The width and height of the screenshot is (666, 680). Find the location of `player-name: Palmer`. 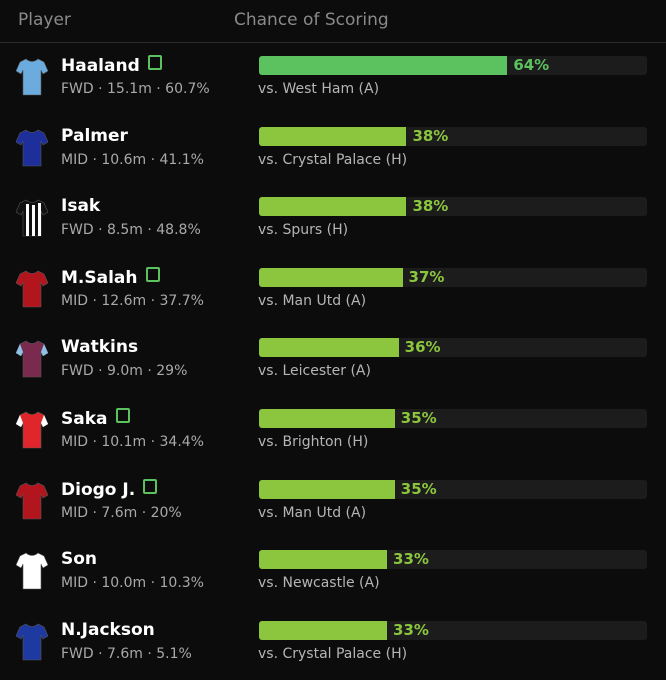

player-name: Palmer is located at coordinates (94, 136).